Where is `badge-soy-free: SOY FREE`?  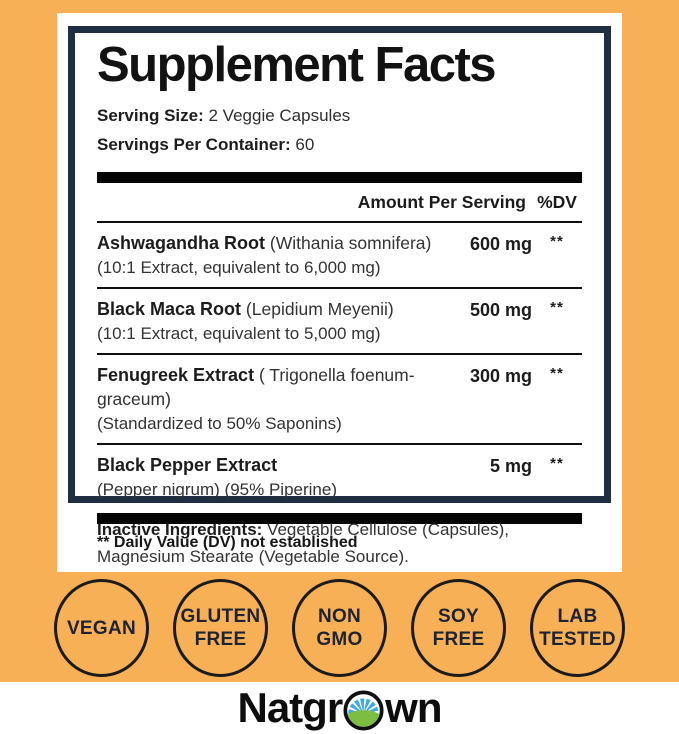
badge-soy-free: SOY FREE is located at coordinates (458, 628).